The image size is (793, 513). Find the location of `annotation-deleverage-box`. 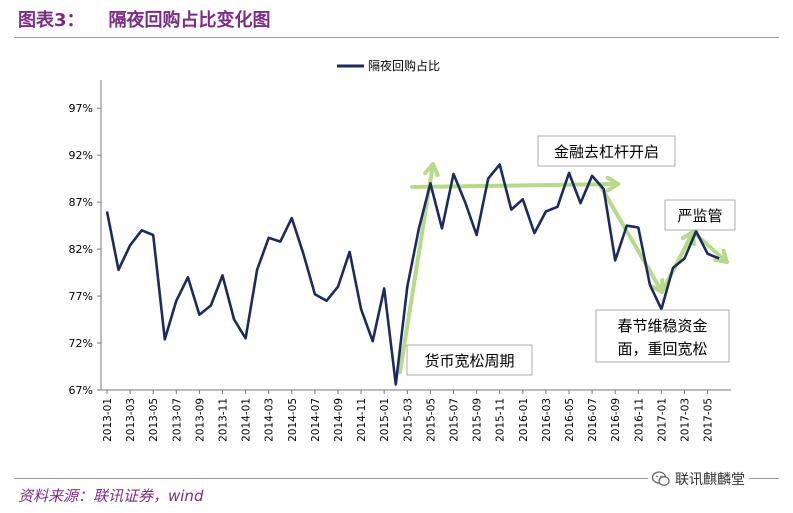

annotation-deleverage-box is located at coordinates (606, 151).